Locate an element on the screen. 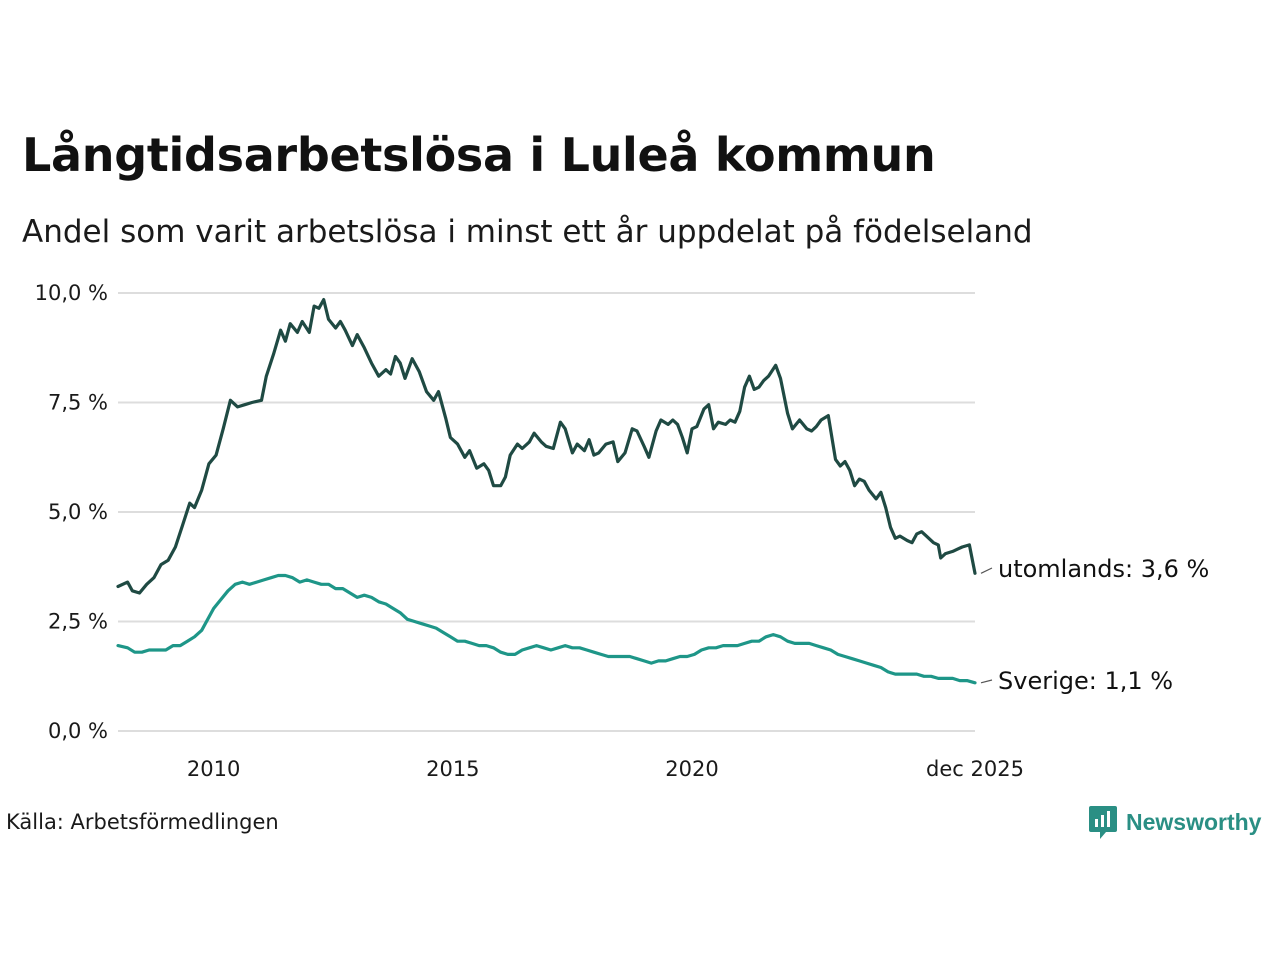 The height and width of the screenshot is (960, 1280). newsworthy-logo: Newsworthy is located at coordinates (1174, 822).